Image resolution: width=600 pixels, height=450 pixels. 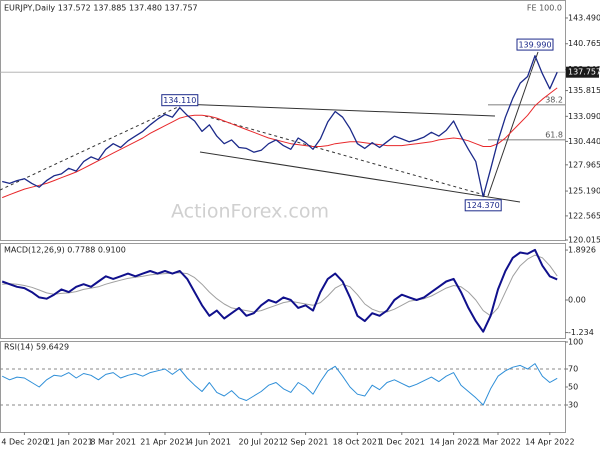 I want to click on annotation-label: 139.990, so click(x=534, y=44).